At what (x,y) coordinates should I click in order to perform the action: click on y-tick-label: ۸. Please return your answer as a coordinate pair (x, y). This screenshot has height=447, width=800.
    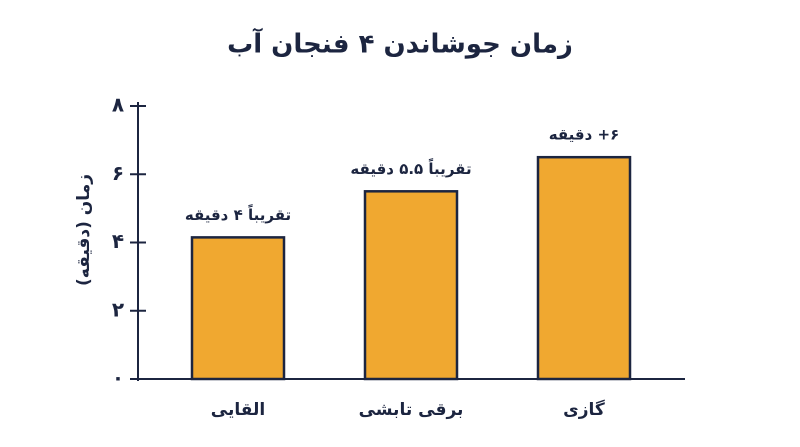
    Looking at the image, I should click on (118, 105).